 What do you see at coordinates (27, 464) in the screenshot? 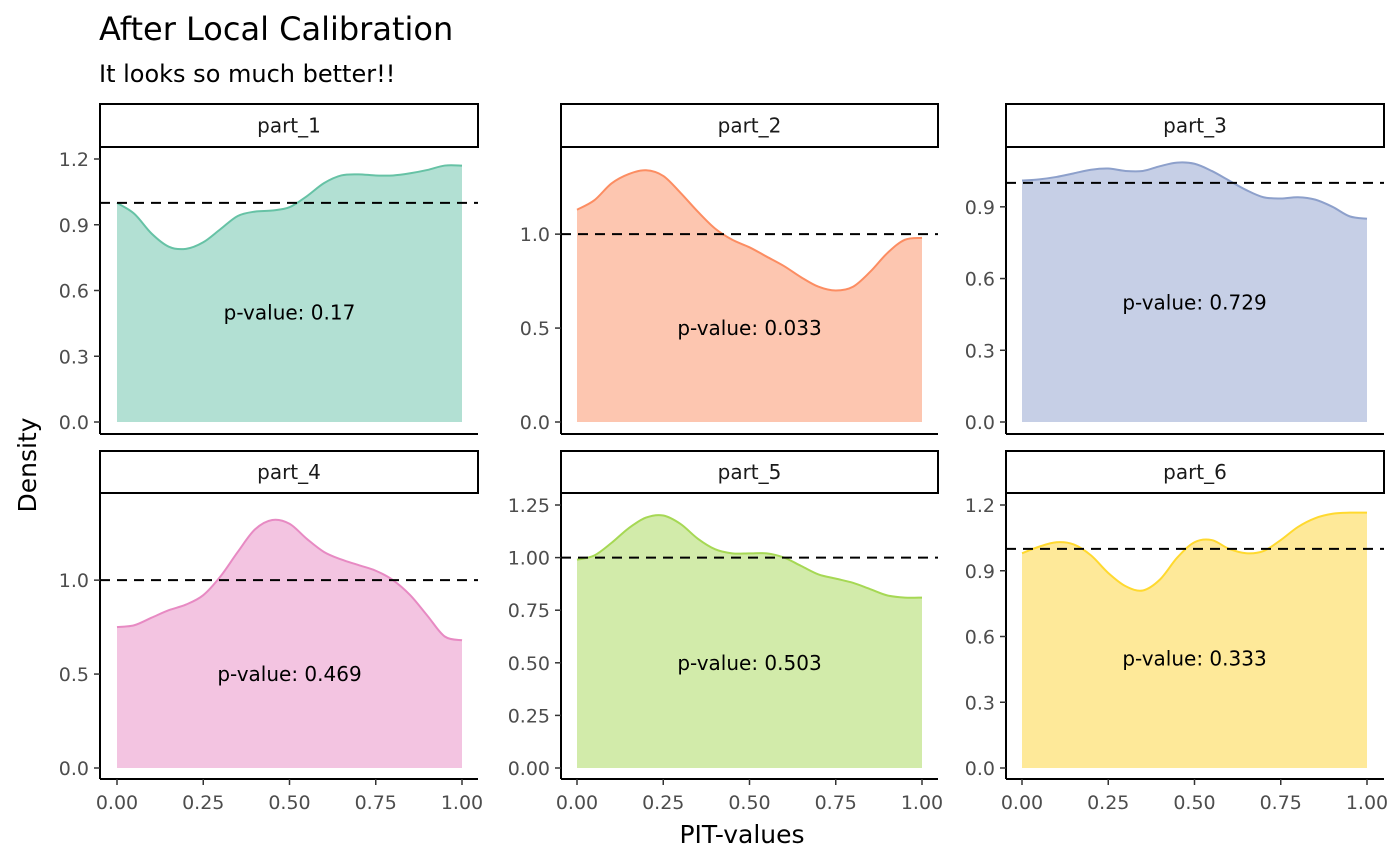
I see `y-axis-title: Density` at bounding box center [27, 464].